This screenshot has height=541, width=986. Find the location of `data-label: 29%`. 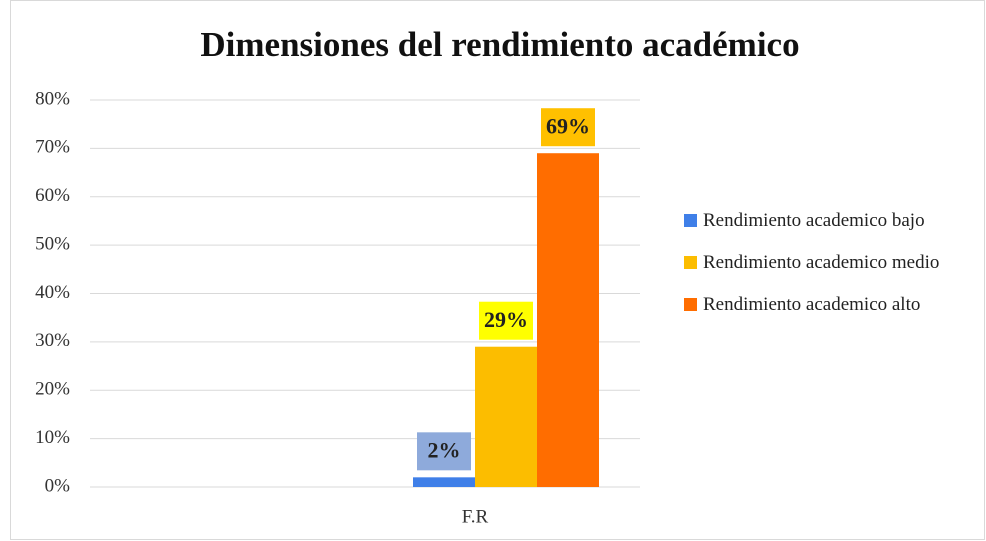

data-label: 29% is located at coordinates (506, 319).